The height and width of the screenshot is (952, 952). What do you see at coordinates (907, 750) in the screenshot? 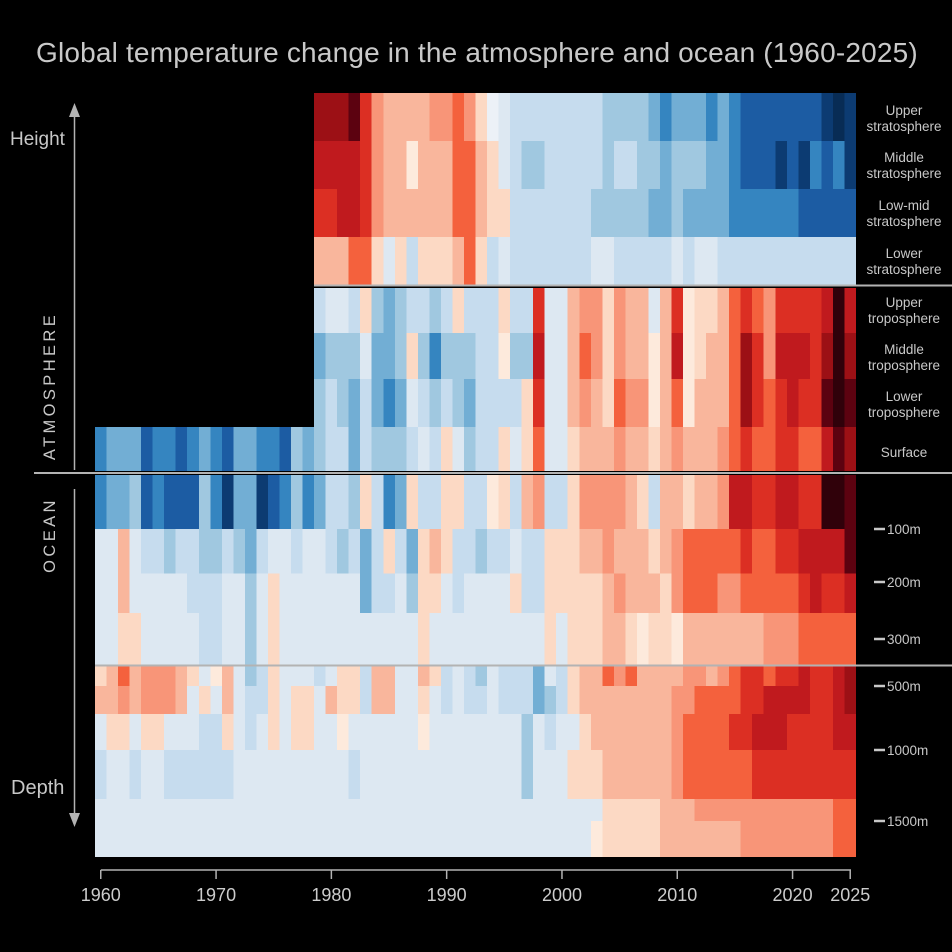
I see `svg-text: 1000m` at bounding box center [907, 750].